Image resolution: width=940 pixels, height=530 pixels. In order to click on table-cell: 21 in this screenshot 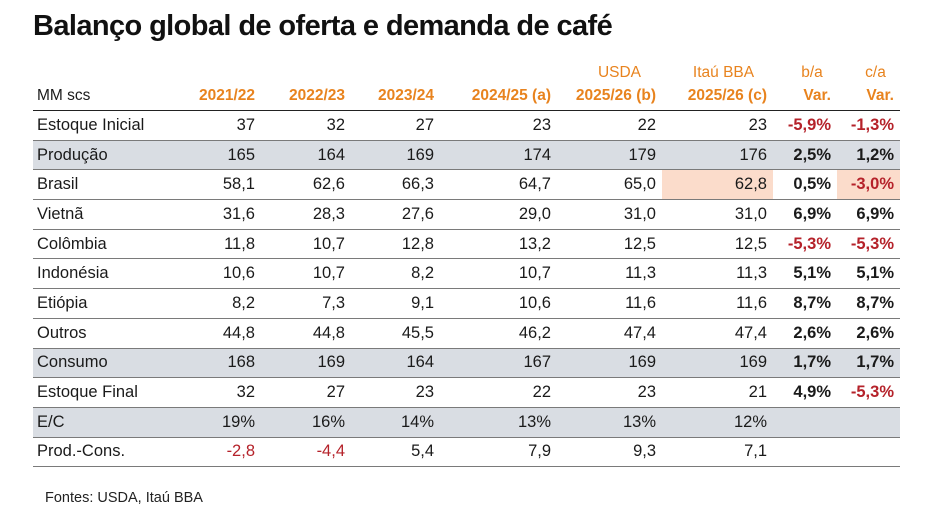, I will do `click(757, 392)`.